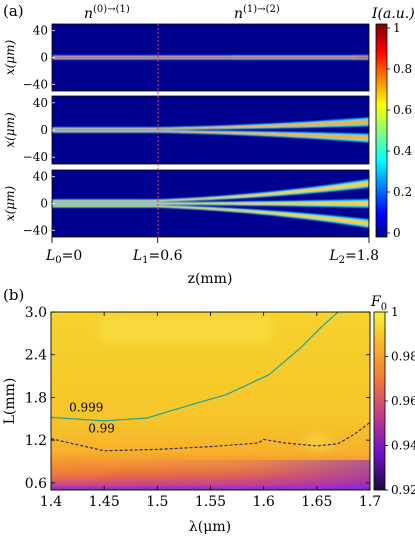  What do you see at coordinates (395, 312) in the screenshot?
I see `colorbar-b-tick-label: 1` at bounding box center [395, 312].